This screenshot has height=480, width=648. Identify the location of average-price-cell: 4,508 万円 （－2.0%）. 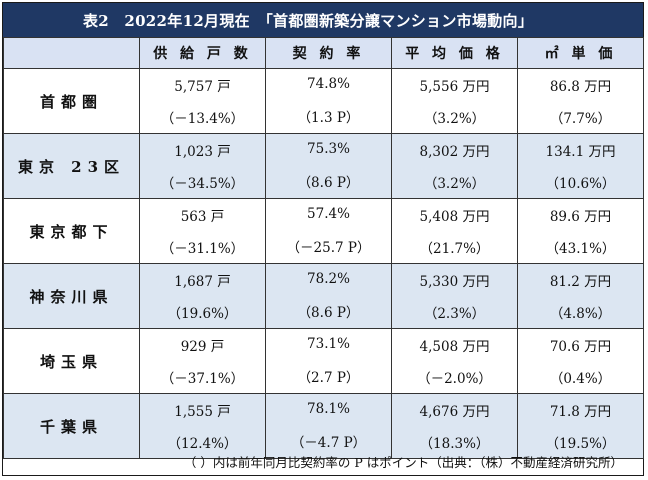
(454, 361).